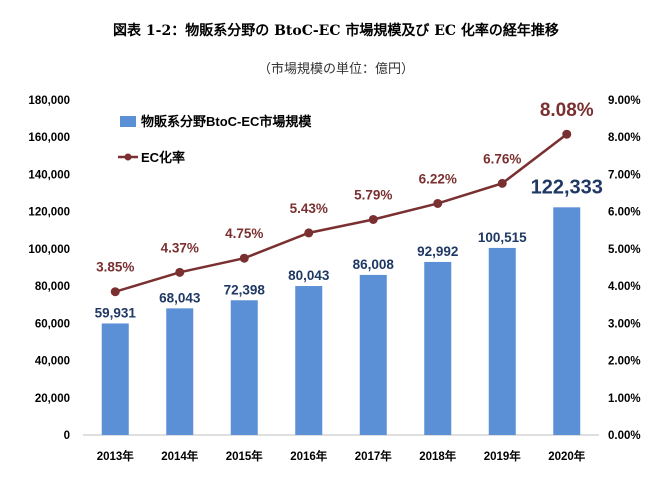  What do you see at coordinates (438, 178) in the screenshot?
I see `line-value-label: 6.22%` at bounding box center [438, 178].